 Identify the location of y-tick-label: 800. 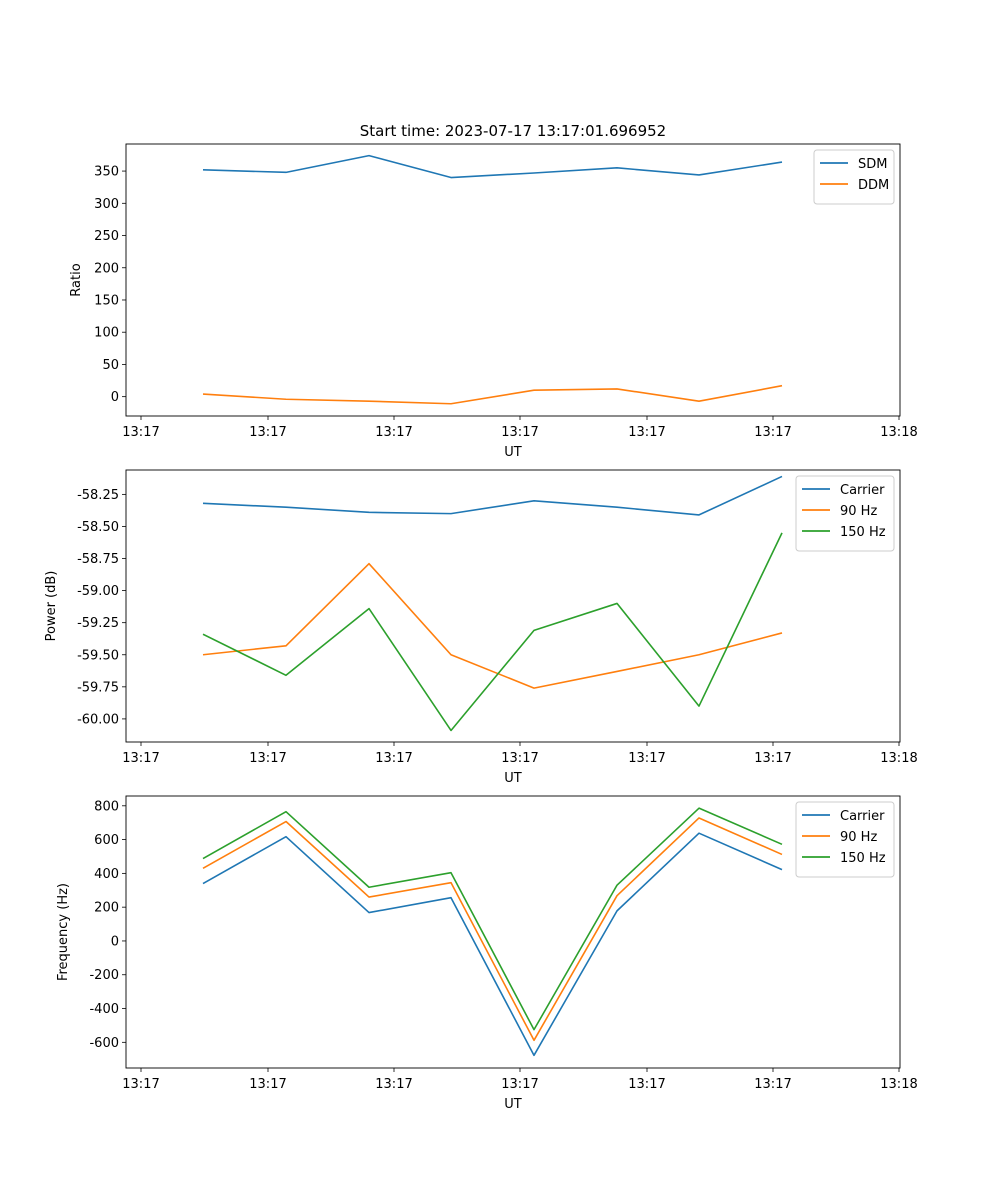
(106, 806).